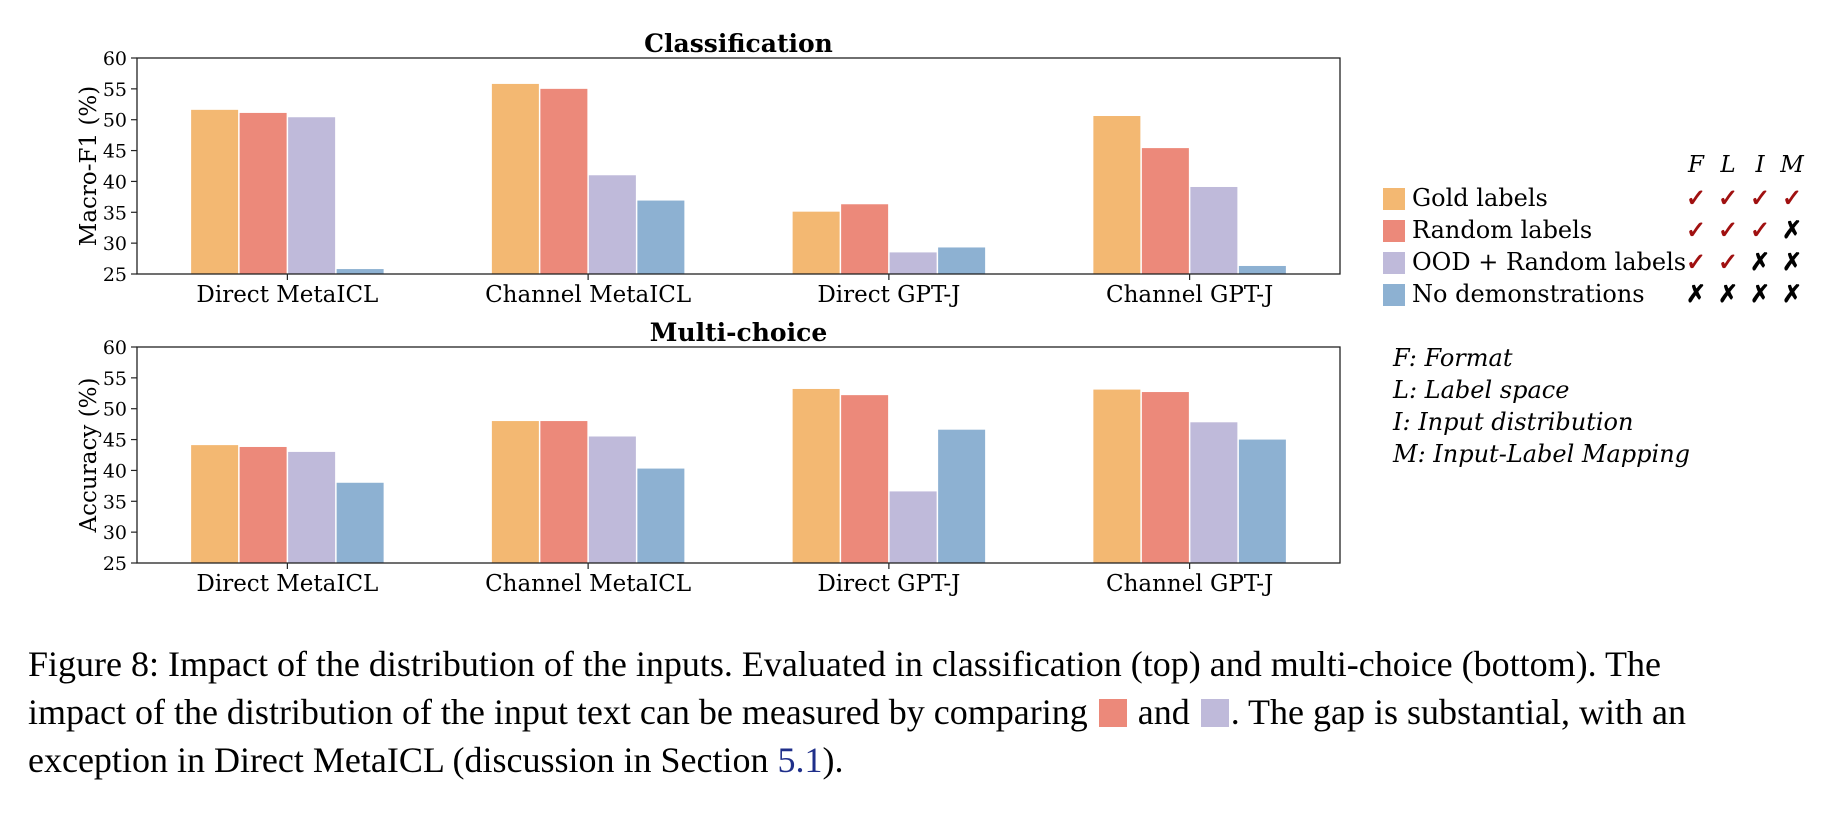 This screenshot has height=824, width=1844. What do you see at coordinates (1744, 262) in the screenshot?
I see `legend-flags: ✓ ✓ ✗ ✗` at bounding box center [1744, 262].